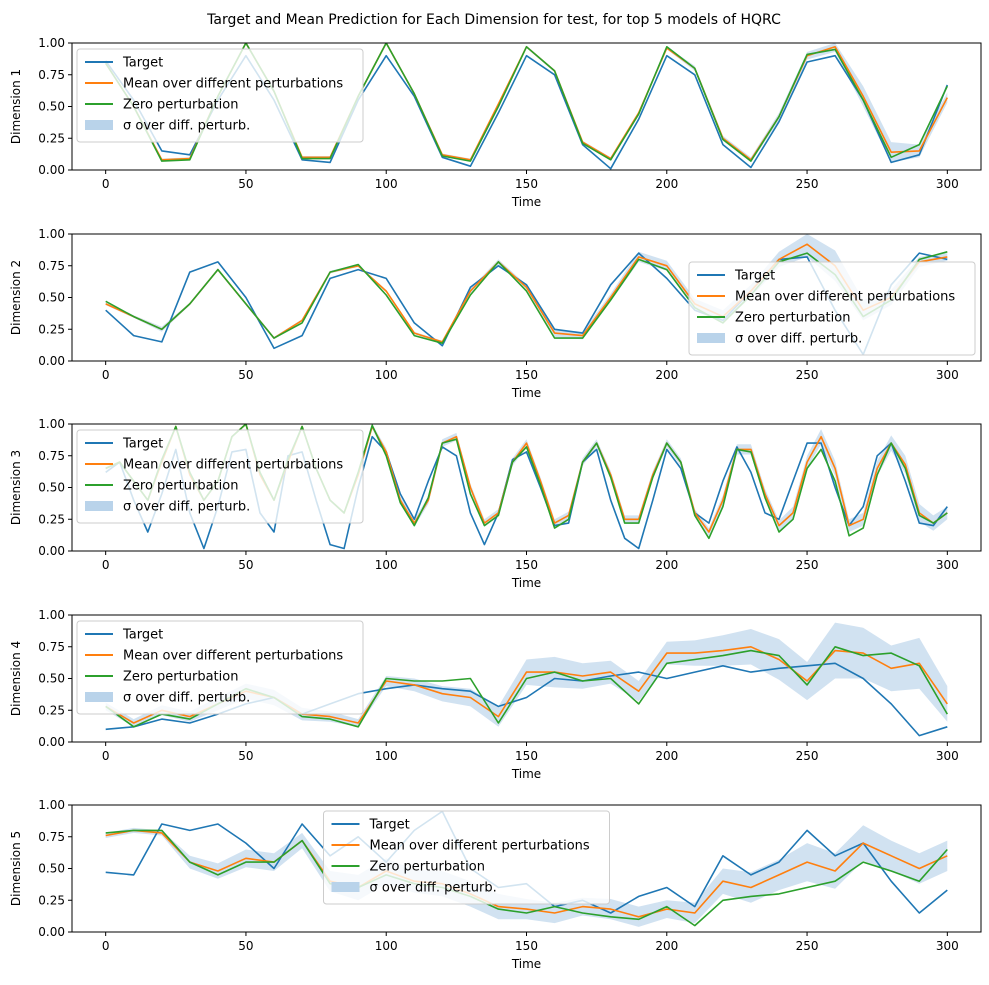  I want to click on series-line-mean, so click(526, 478).